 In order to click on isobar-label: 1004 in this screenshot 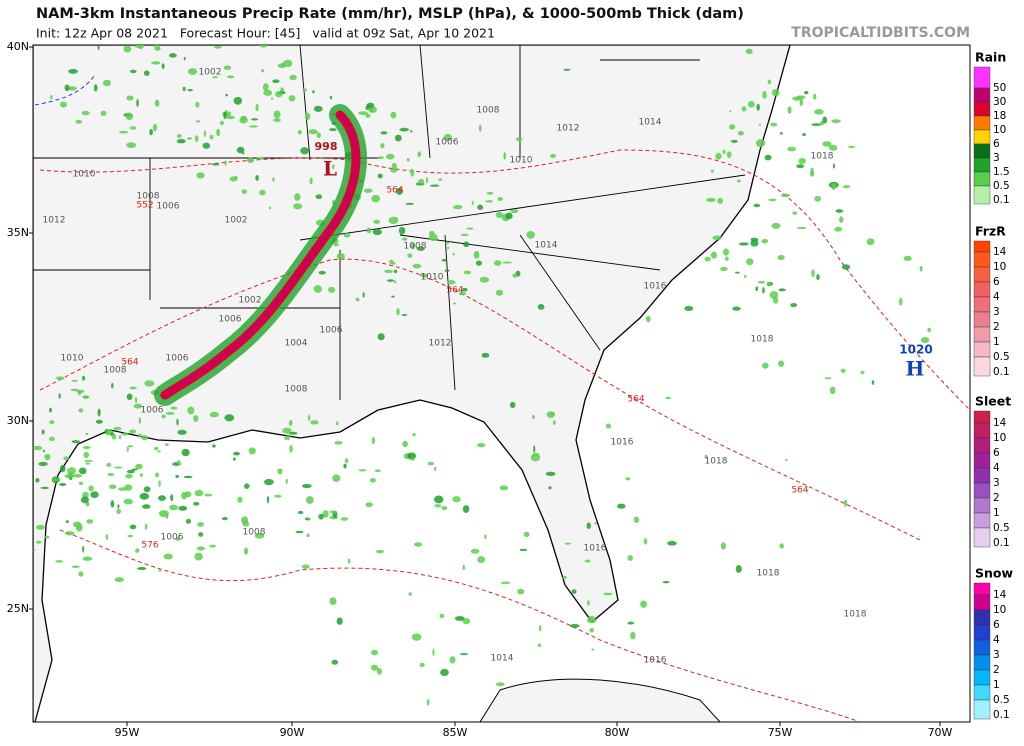, I will do `click(296, 344)`.